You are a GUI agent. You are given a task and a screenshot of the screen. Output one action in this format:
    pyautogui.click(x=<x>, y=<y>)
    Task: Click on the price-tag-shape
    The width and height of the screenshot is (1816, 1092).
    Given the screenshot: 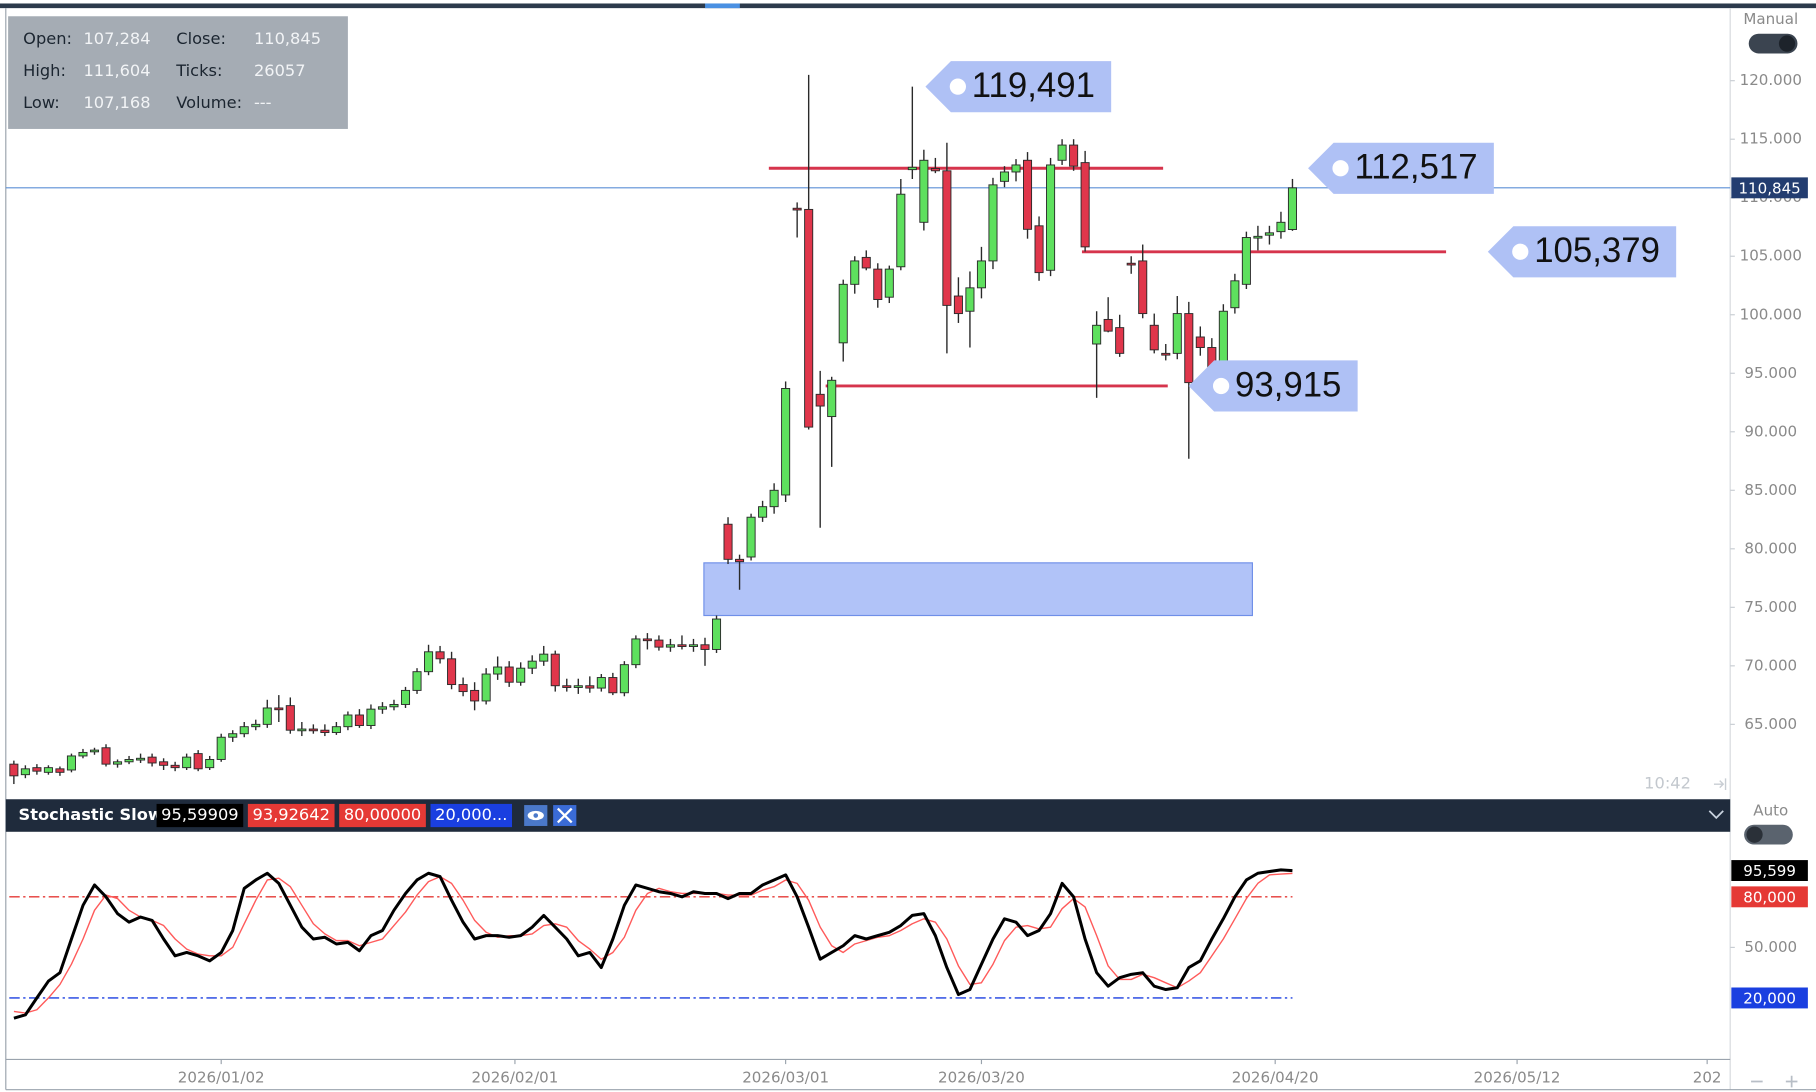 What is the action you would take?
    pyautogui.click(x=1018, y=87)
    